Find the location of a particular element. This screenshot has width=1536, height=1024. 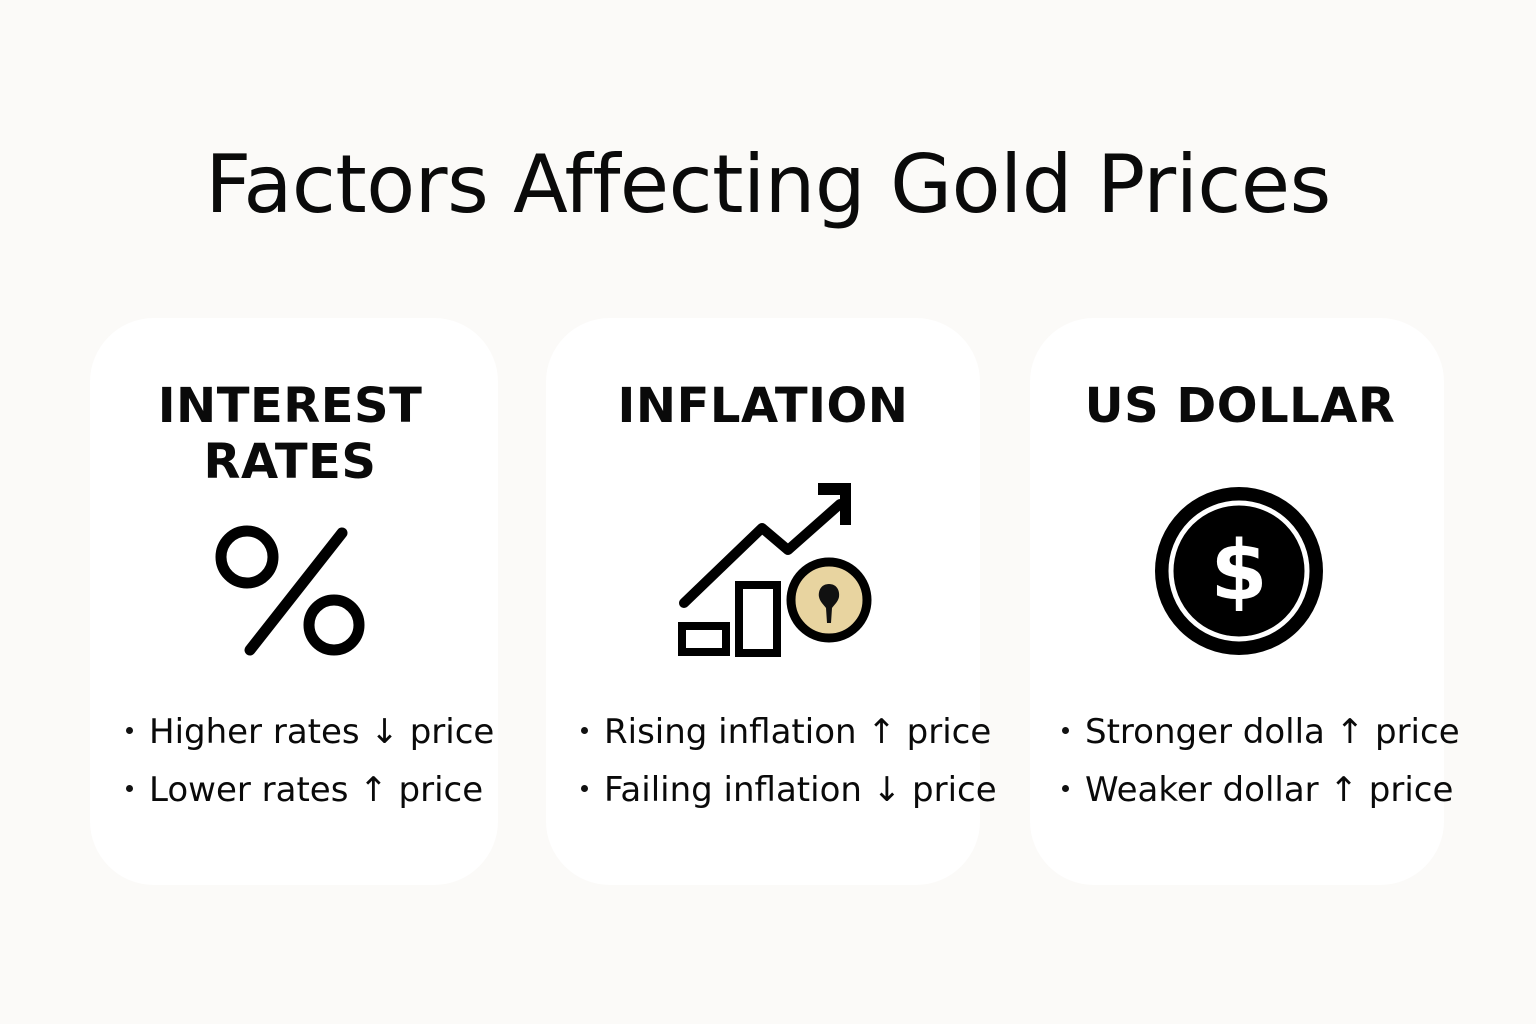

bullet-text: Higher rates ↓ price is located at coordinates (322, 732).